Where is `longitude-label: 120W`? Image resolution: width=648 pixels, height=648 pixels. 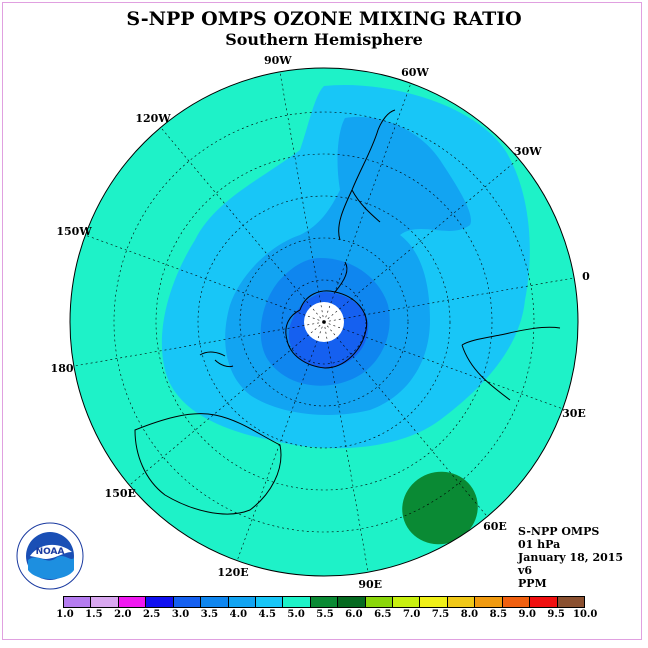 longitude-label: 120W is located at coordinates (153, 118).